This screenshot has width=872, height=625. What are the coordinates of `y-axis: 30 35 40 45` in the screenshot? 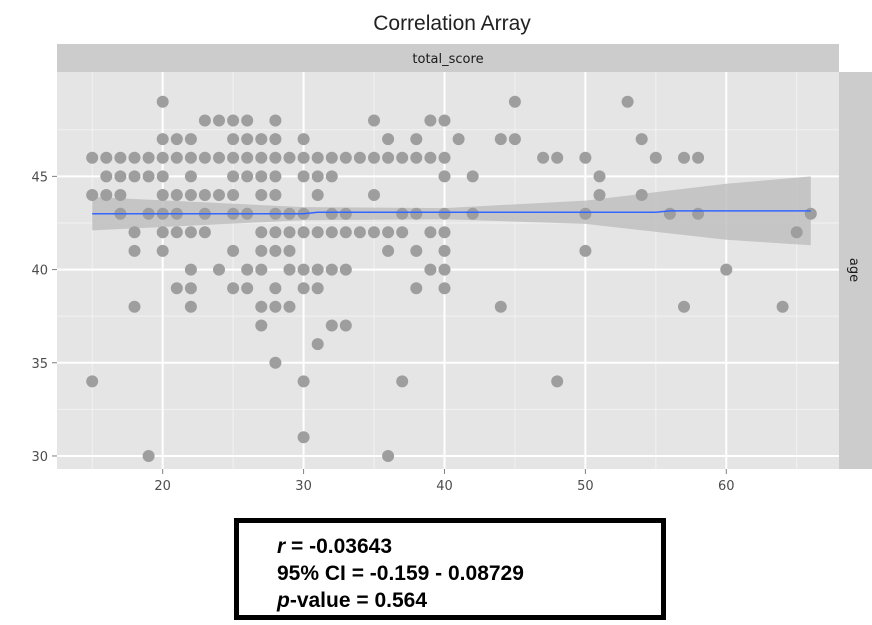 It's located at (44, 317).